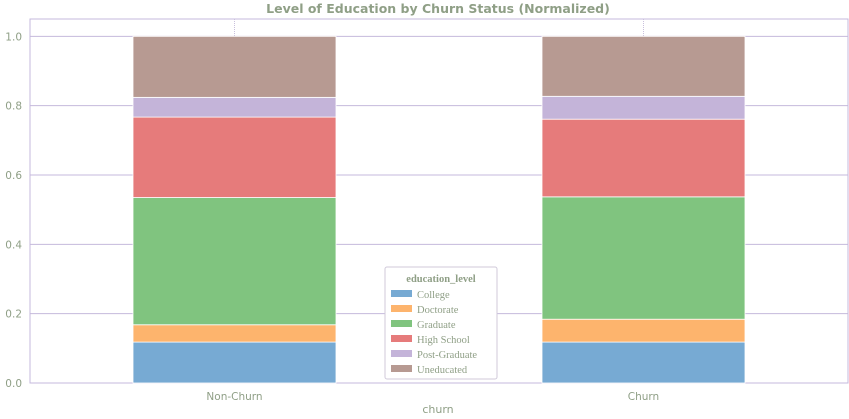  Describe the element at coordinates (13, 210) in the screenshot. I see `y-axis: 0.0 0.2 0.4 0.6 0.8 1.0` at that location.